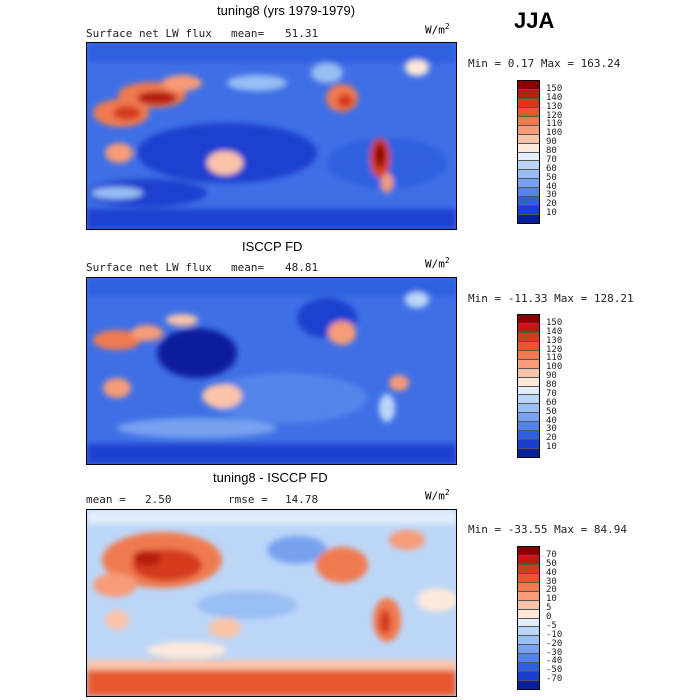 This screenshot has width=700, height=700. I want to click on panel-2-field-plot, so click(271, 371).